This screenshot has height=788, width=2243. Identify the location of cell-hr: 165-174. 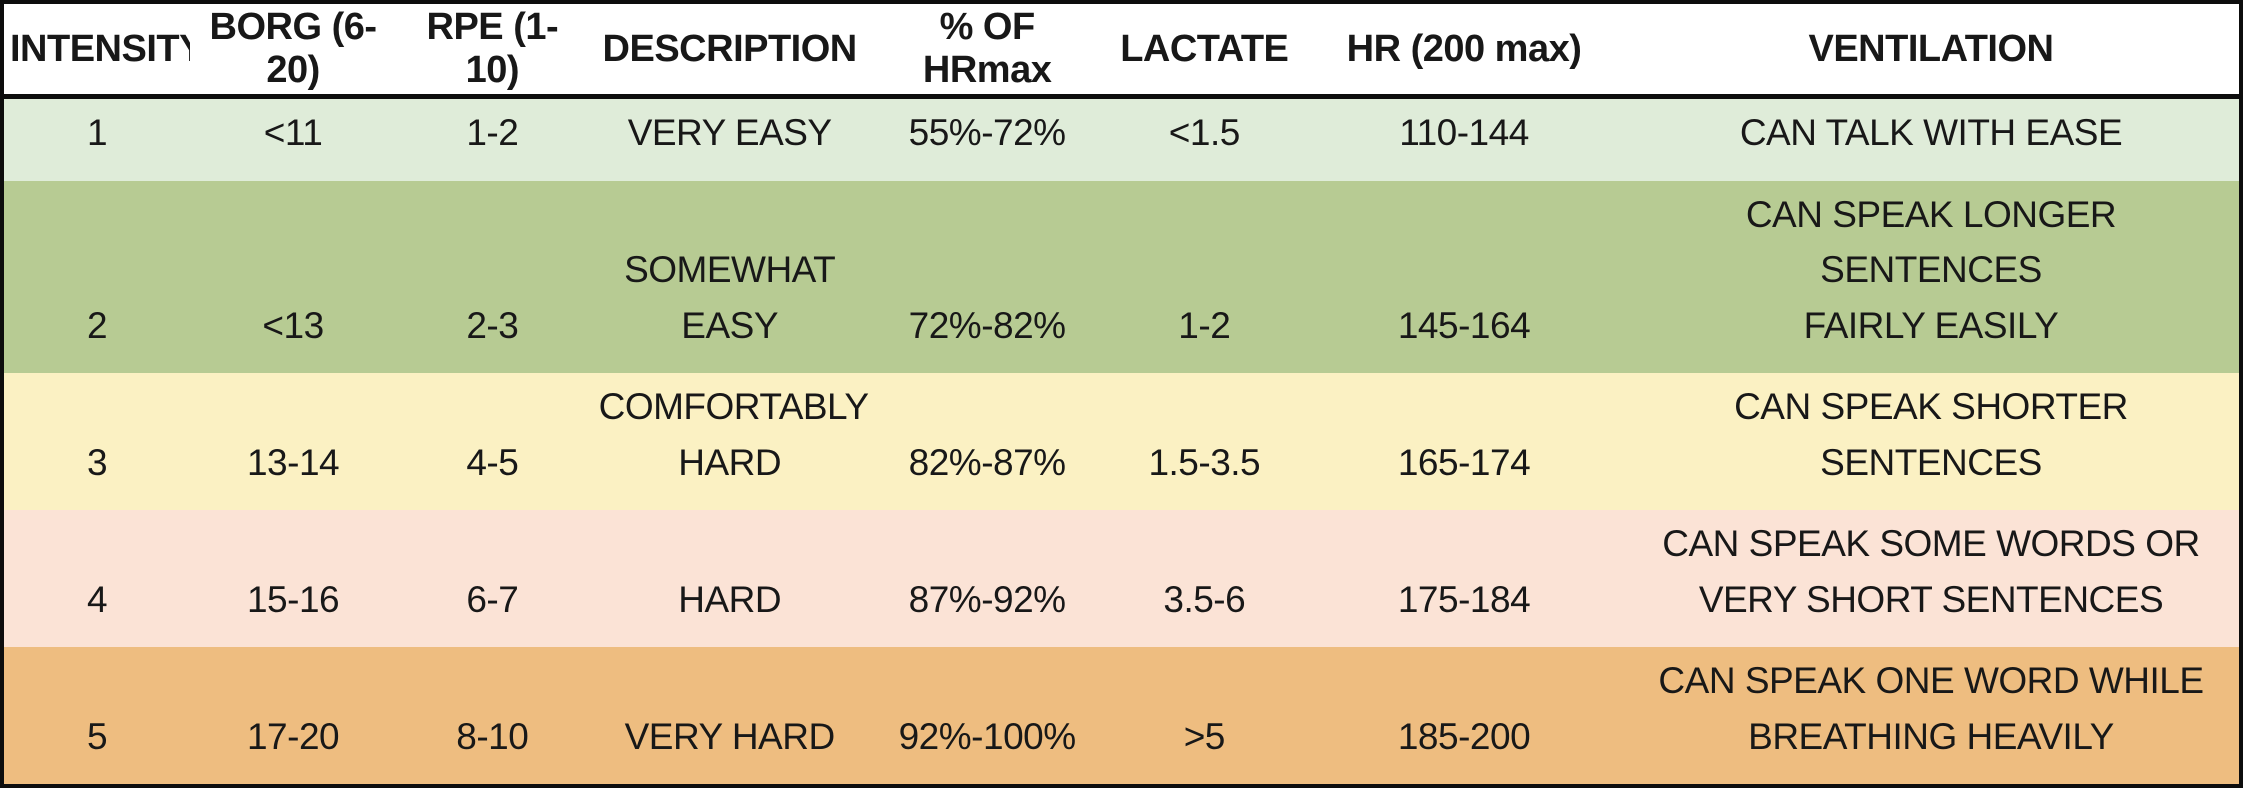
(1464, 462).